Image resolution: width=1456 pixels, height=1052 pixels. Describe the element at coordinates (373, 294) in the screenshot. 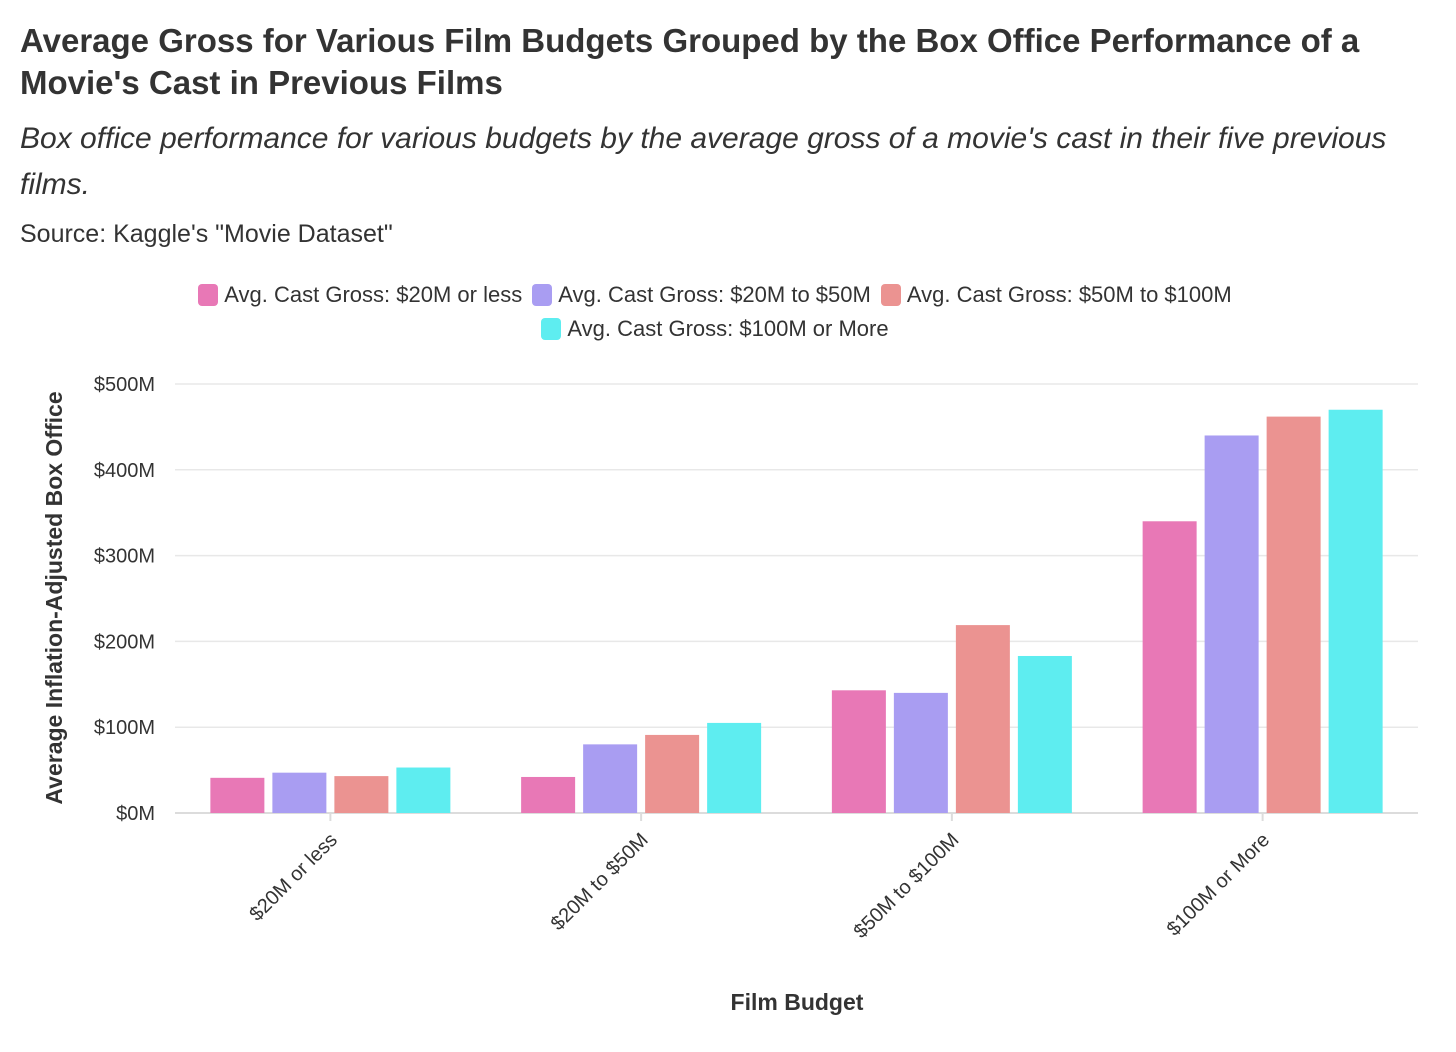

I see `legend-label: Avg. Cast Gross: $20M or less` at that location.